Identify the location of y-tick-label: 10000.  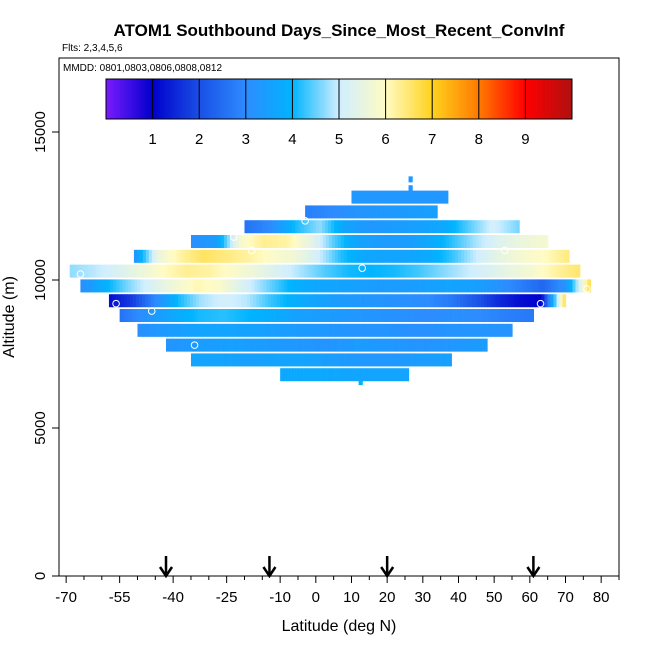
(40, 280).